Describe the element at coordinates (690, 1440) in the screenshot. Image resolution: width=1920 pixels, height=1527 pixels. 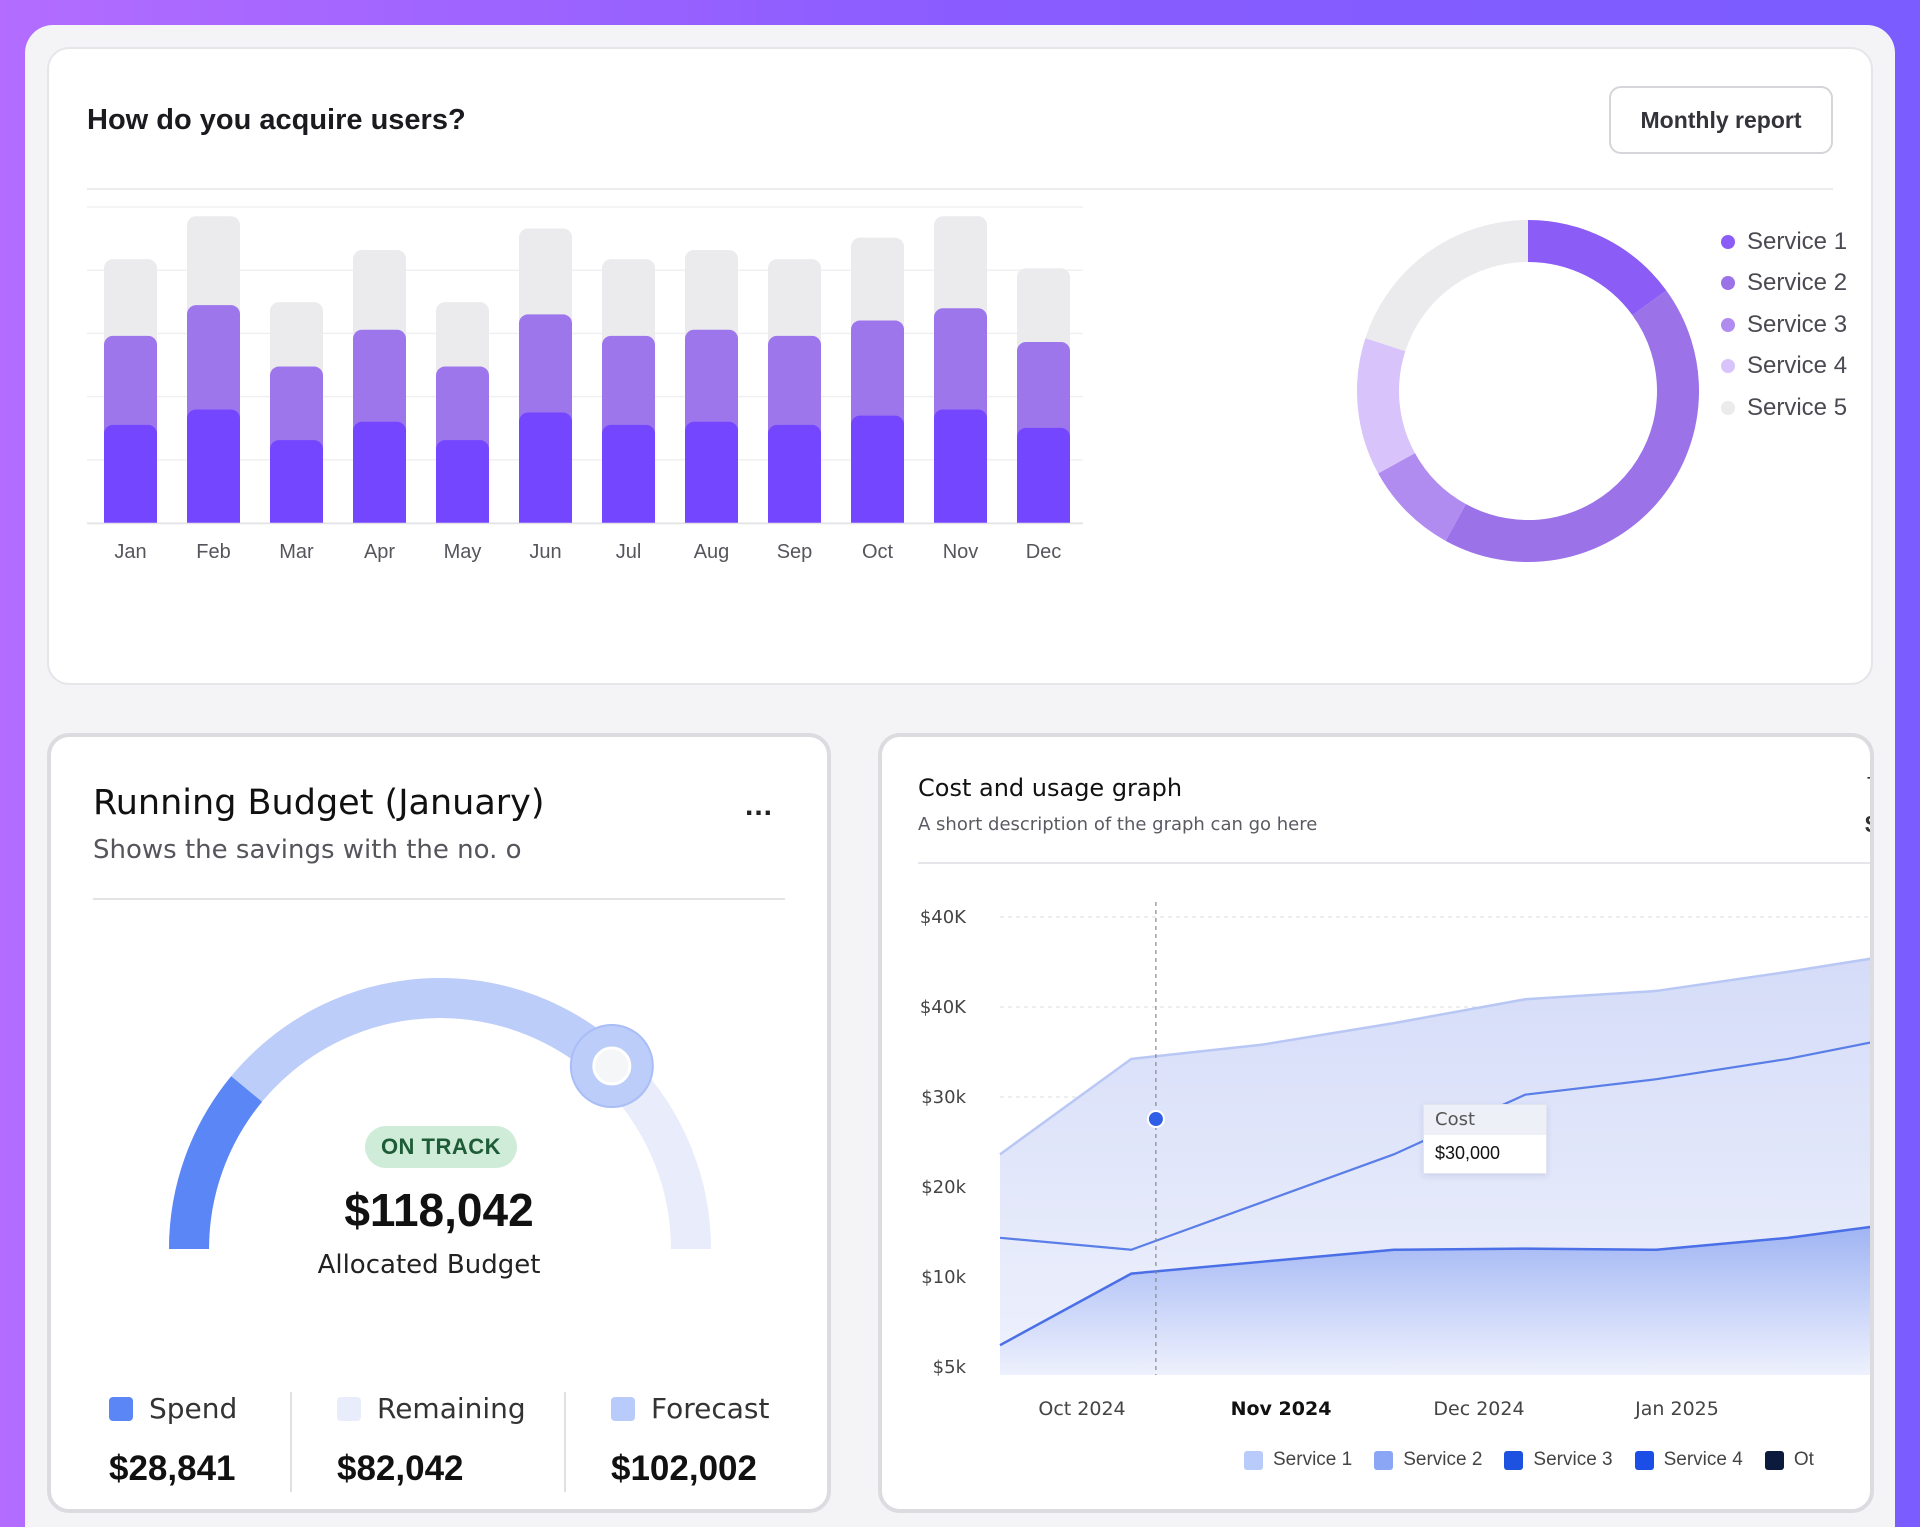
I see `stat-forecast: Forecast $102,002` at that location.